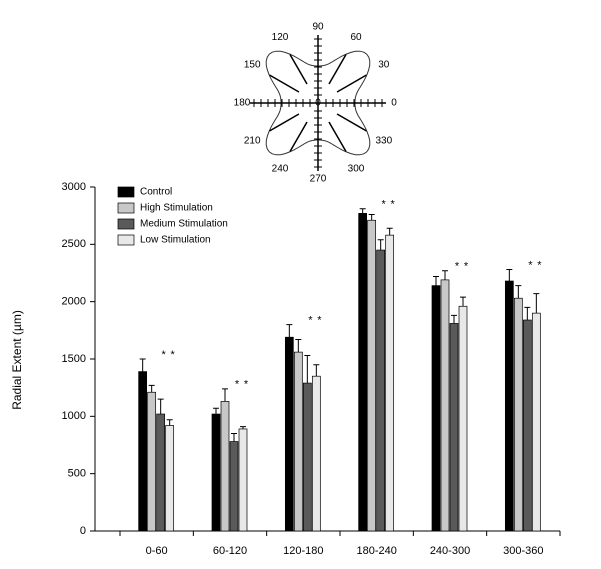 This screenshot has height=569, width=601. Describe the element at coordinates (176, 208) in the screenshot. I see `legend-label: High Stimulation` at that location.